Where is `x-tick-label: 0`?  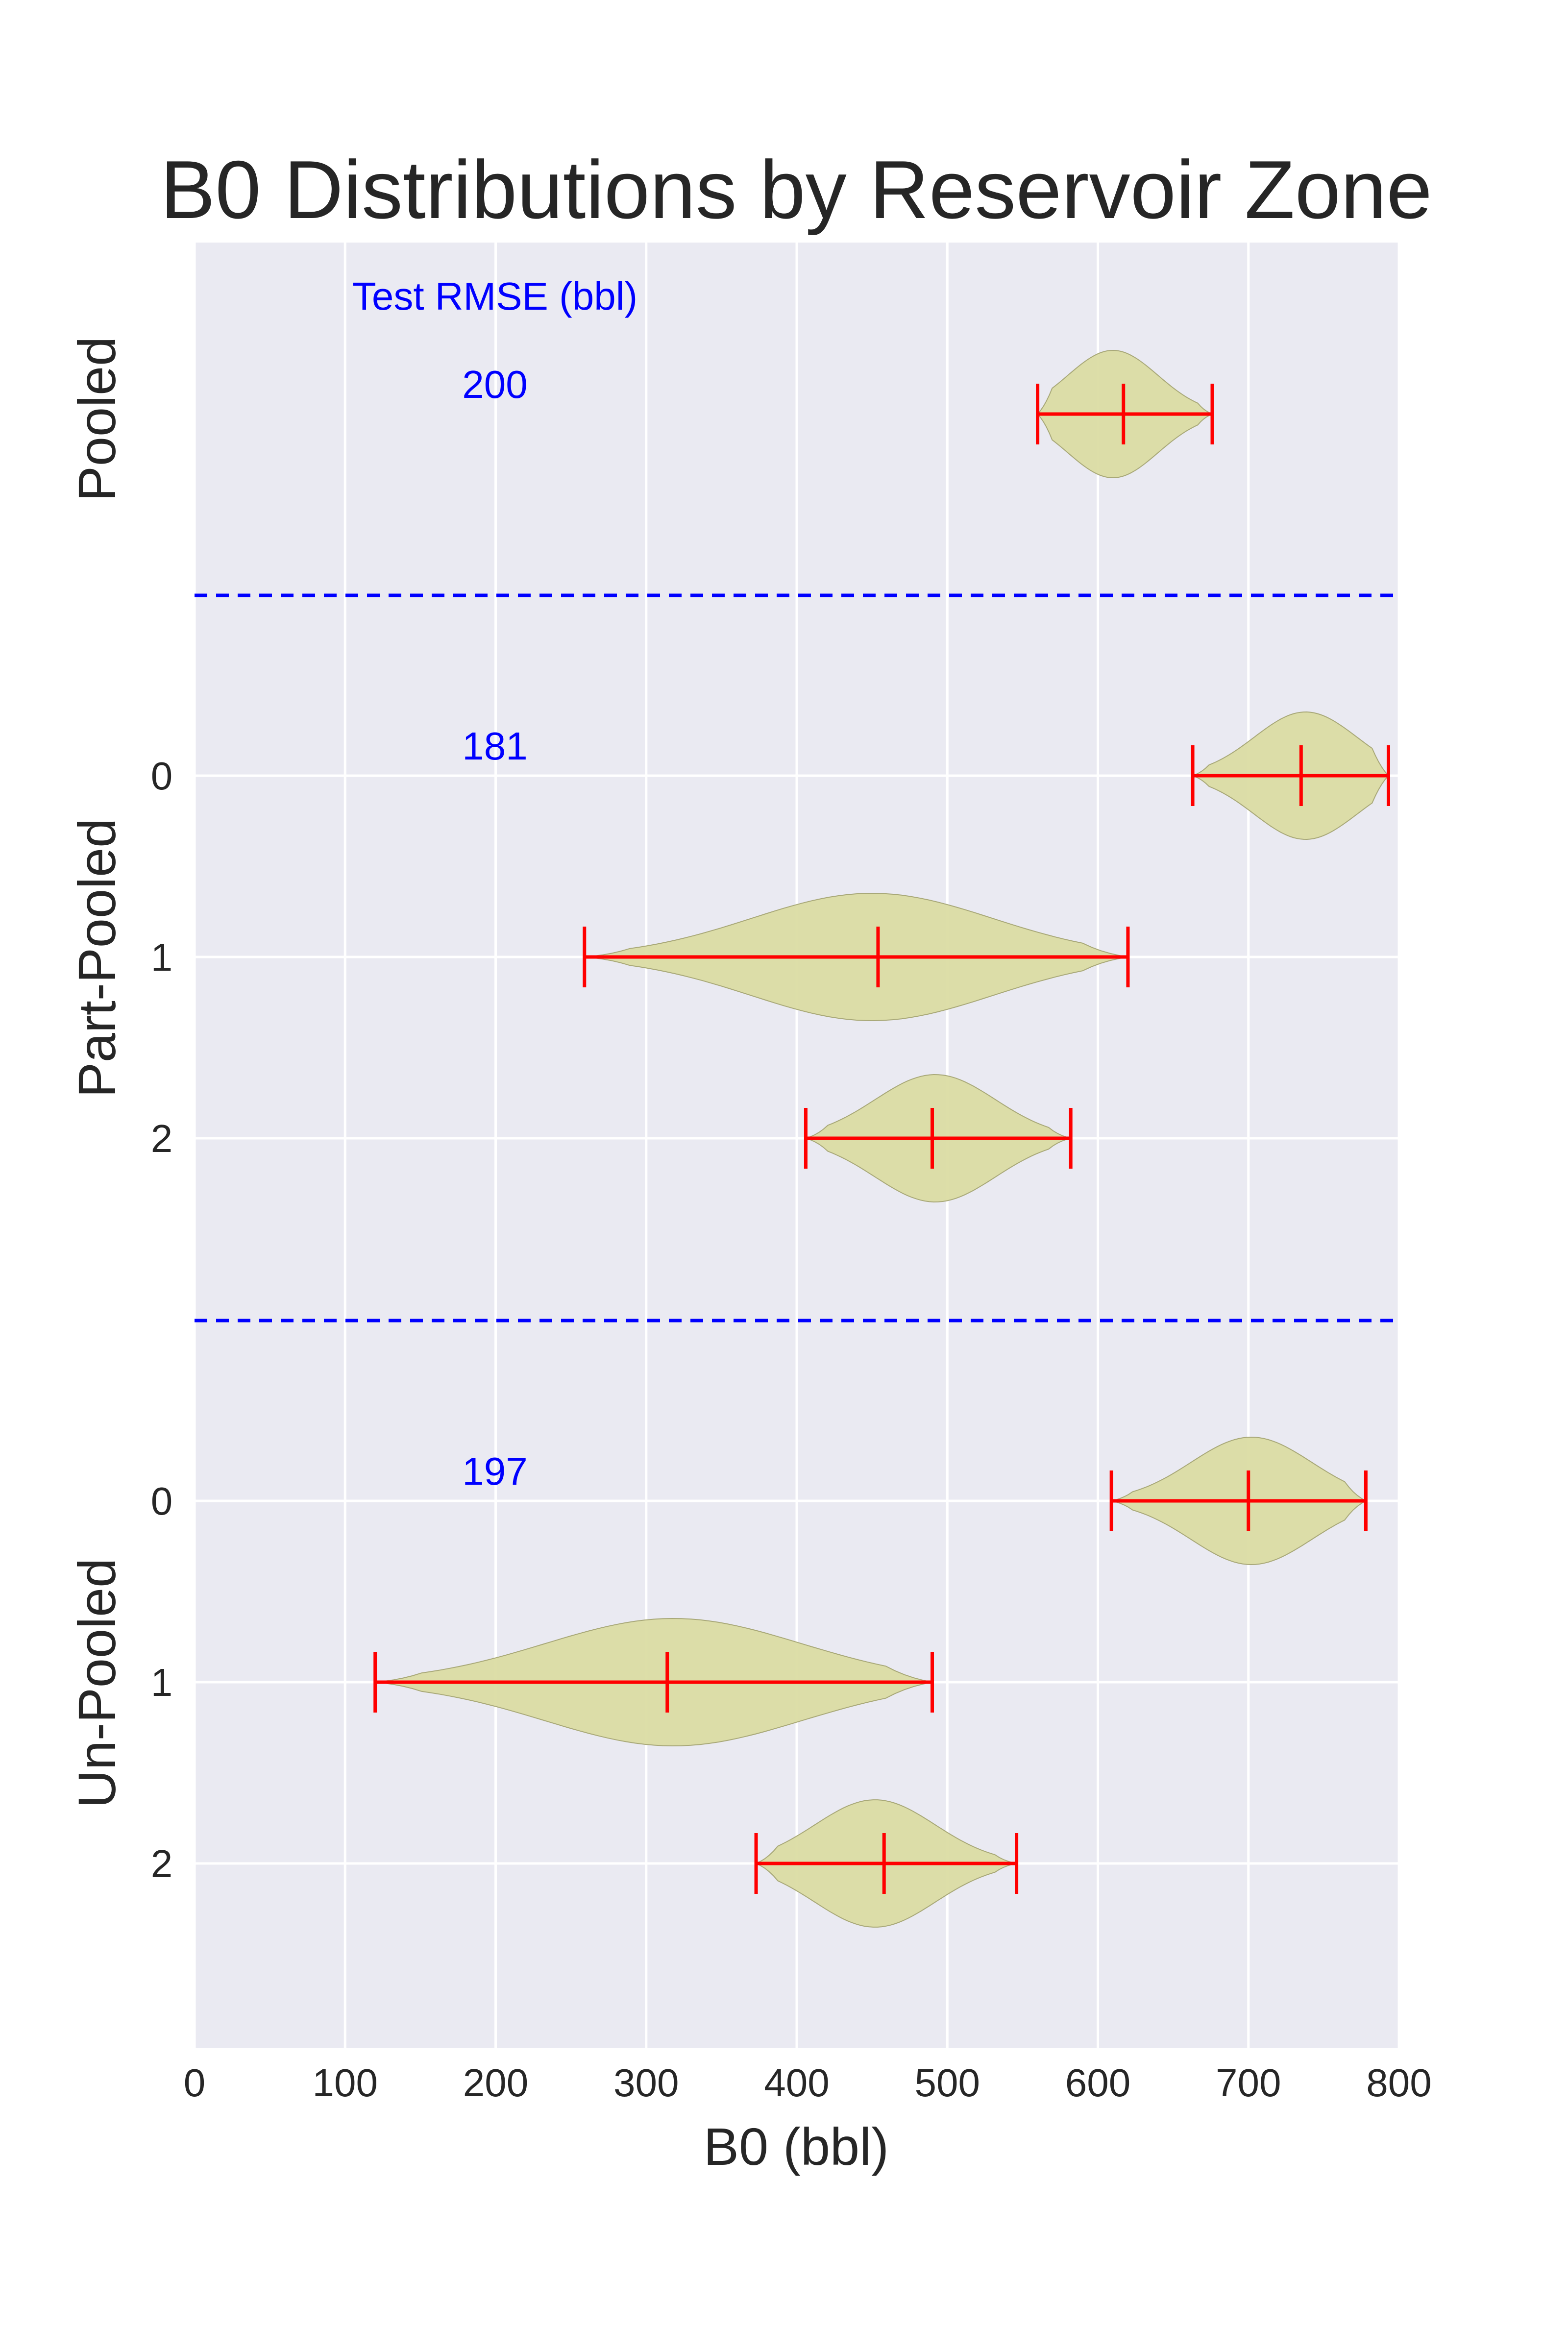 x-tick-label: 0 is located at coordinates (195, 2083).